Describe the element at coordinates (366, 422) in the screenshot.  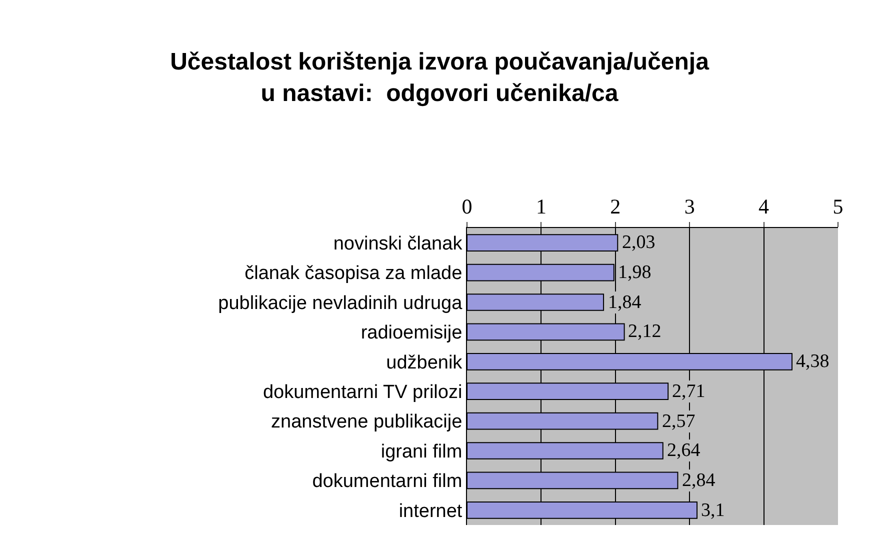
I see `y-tick-label: znanstvene publikacije` at that location.